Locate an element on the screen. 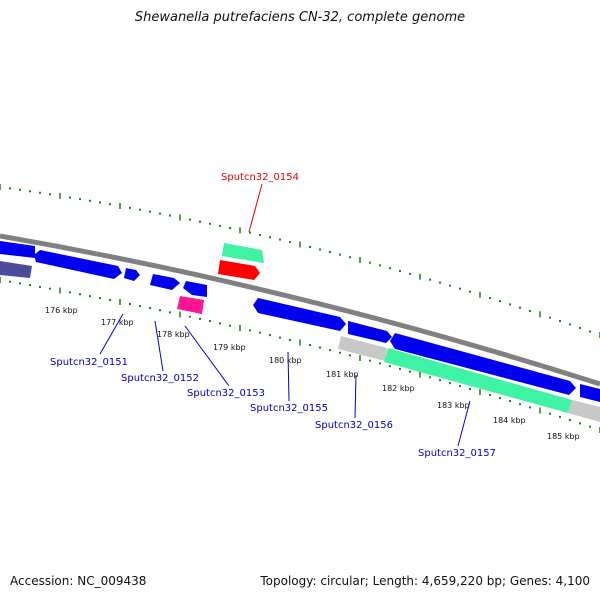  kbp-label: 176 kbp is located at coordinates (61, 310).